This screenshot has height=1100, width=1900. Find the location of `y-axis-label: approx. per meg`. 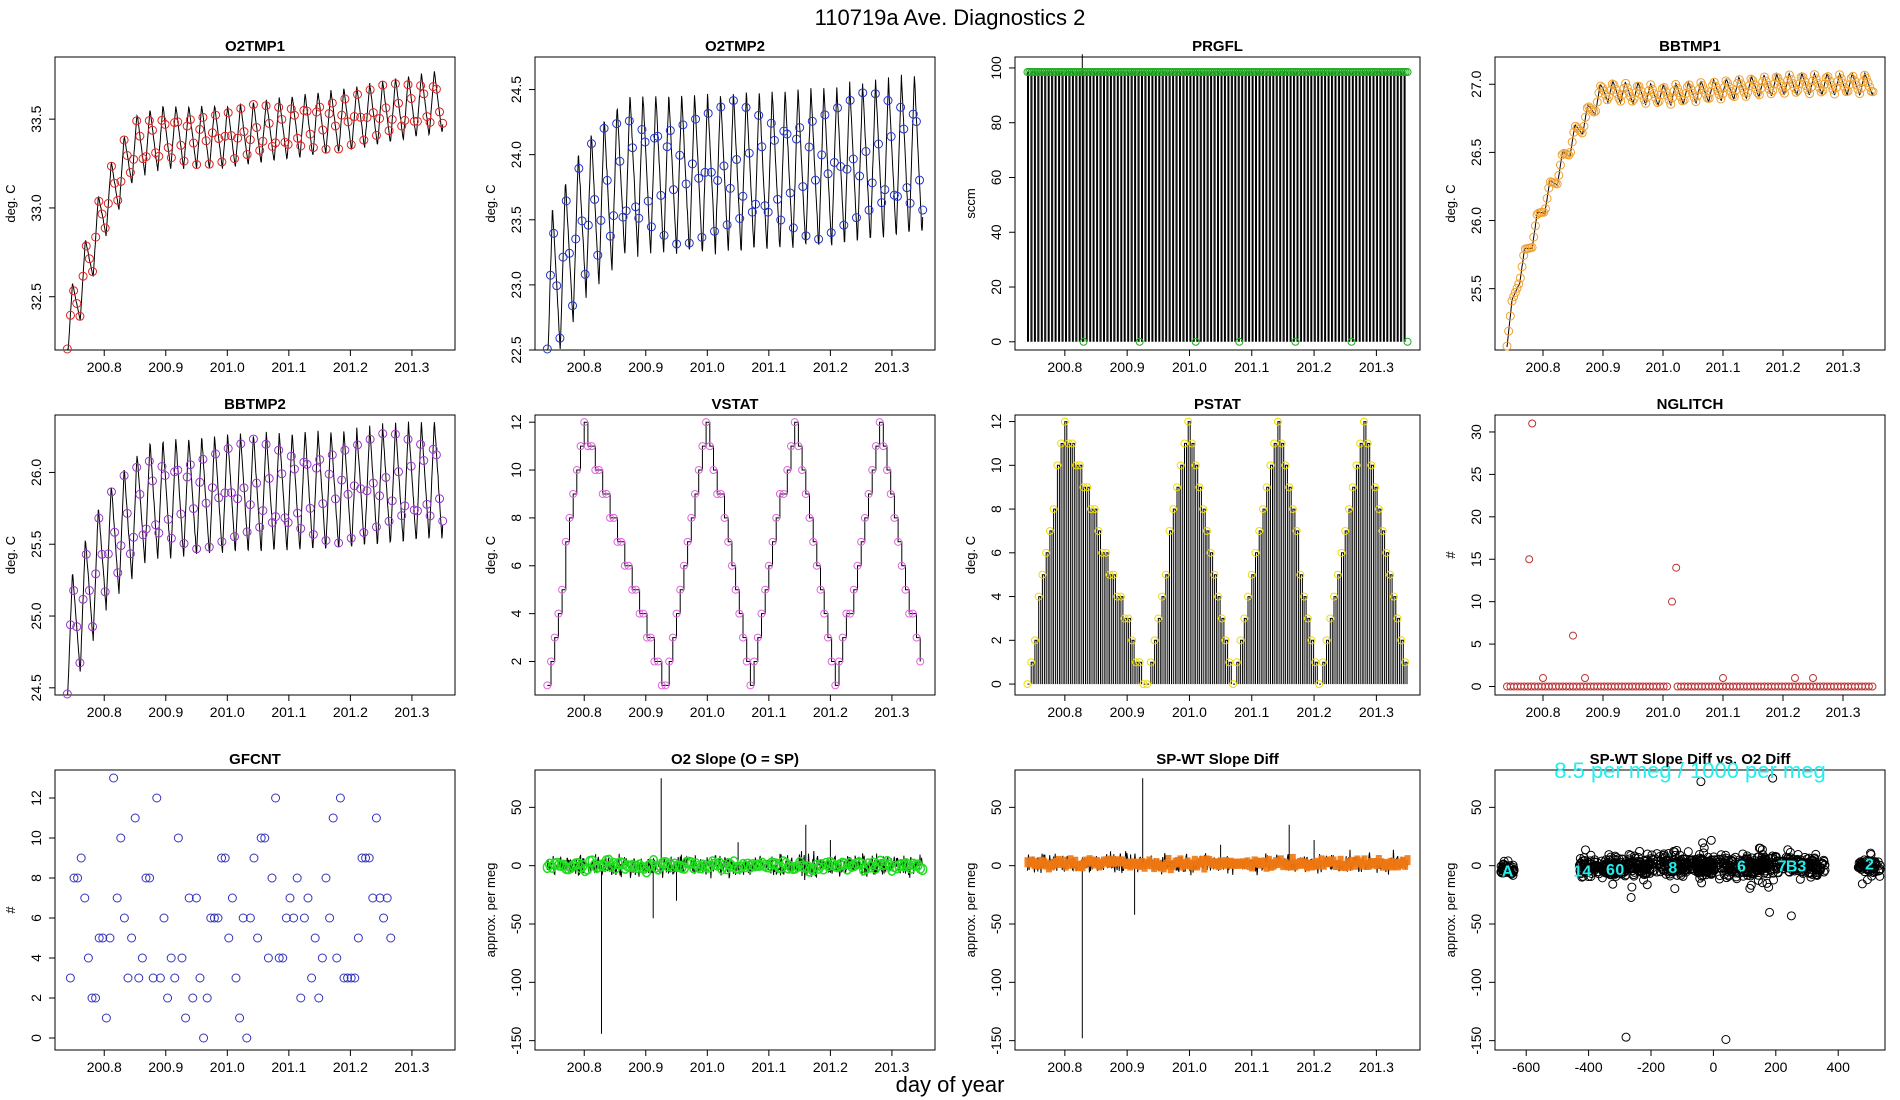

y-axis-label: approx. per meg is located at coordinates (490, 910).